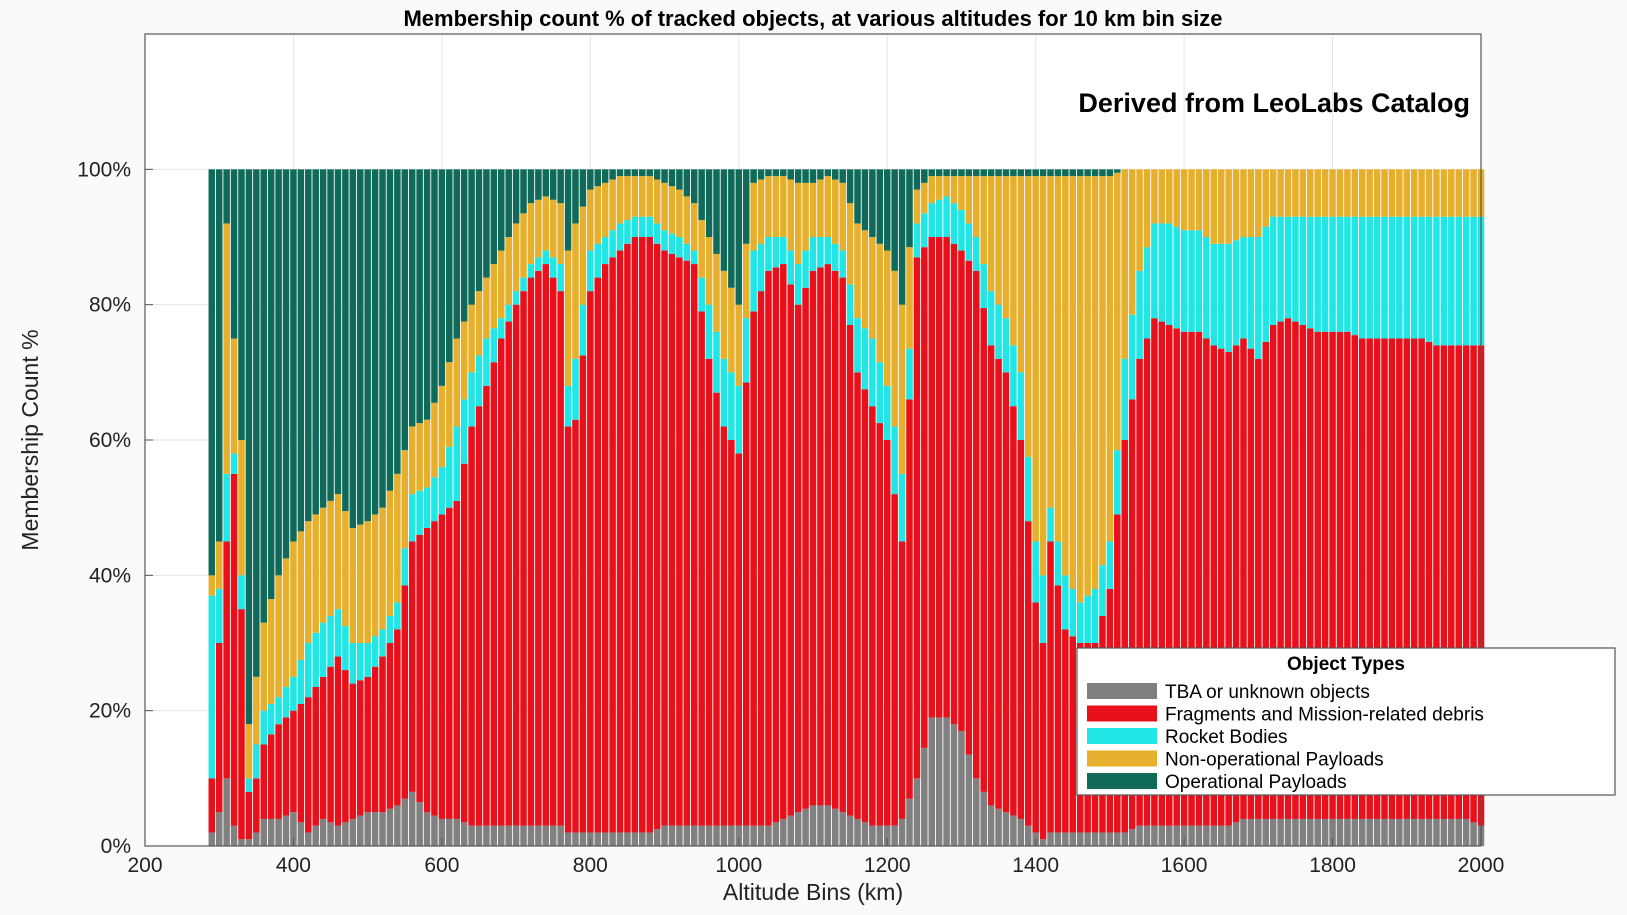 This screenshot has height=915, width=1627. What do you see at coordinates (1481, 865) in the screenshot?
I see `x-tick-label: 2000` at bounding box center [1481, 865].